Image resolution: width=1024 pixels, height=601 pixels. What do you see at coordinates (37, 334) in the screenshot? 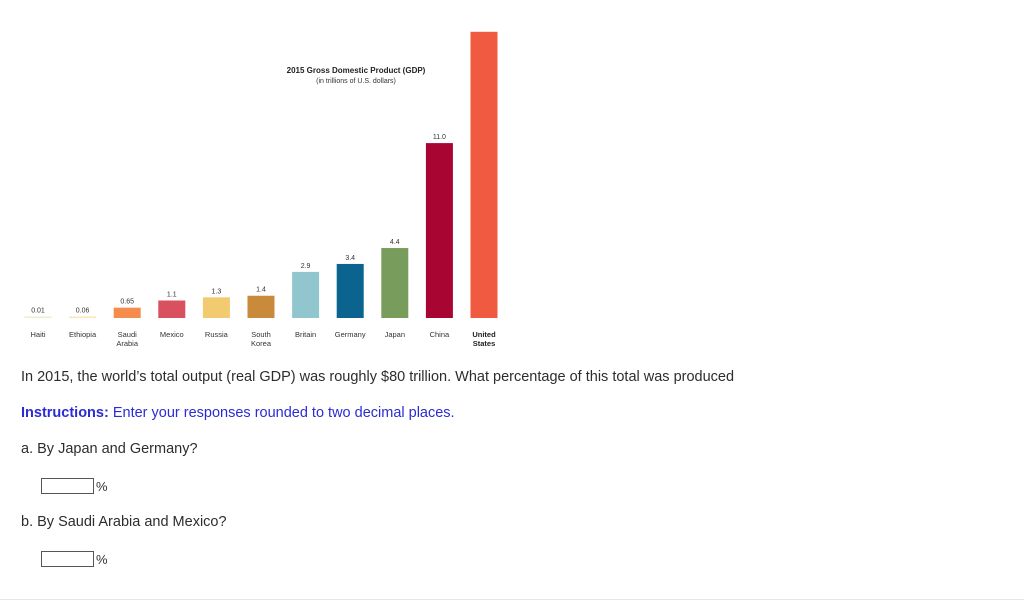
I see `category-label-haiti: Haiti` at bounding box center [37, 334].